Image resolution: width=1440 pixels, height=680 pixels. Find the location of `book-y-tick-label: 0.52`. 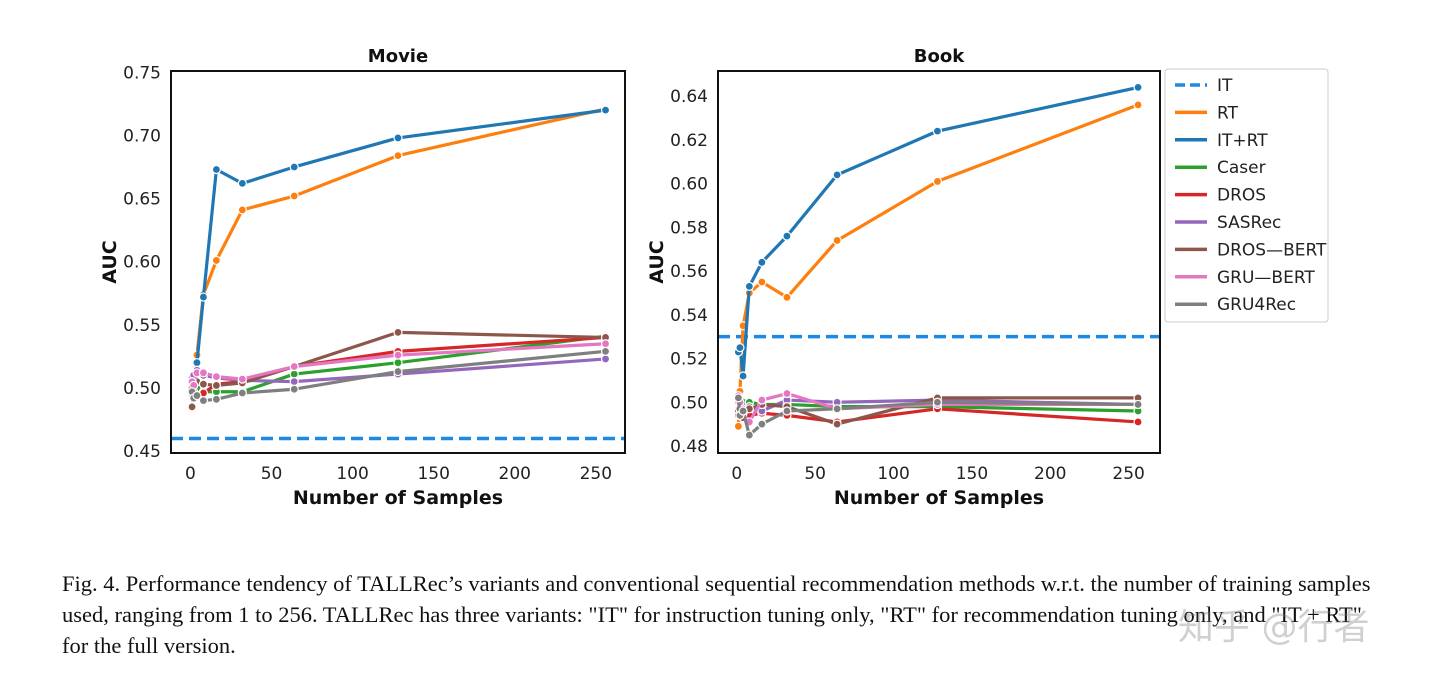

book-y-tick-label: 0.52 is located at coordinates (689, 360).